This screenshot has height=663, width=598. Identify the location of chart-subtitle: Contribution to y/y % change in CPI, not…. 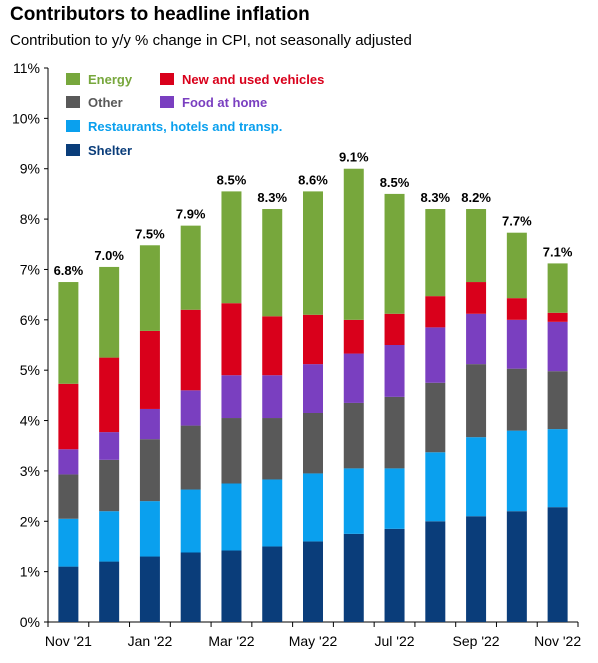
(211, 40).